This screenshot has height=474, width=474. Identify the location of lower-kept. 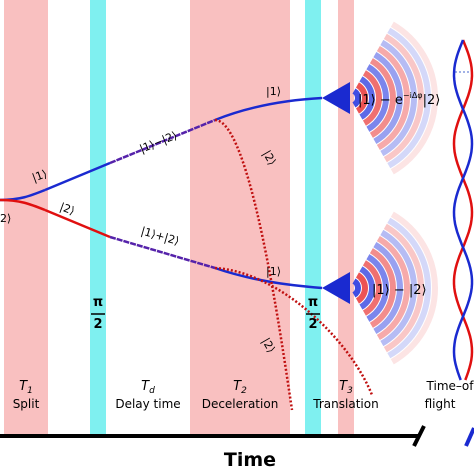
(268, 278).